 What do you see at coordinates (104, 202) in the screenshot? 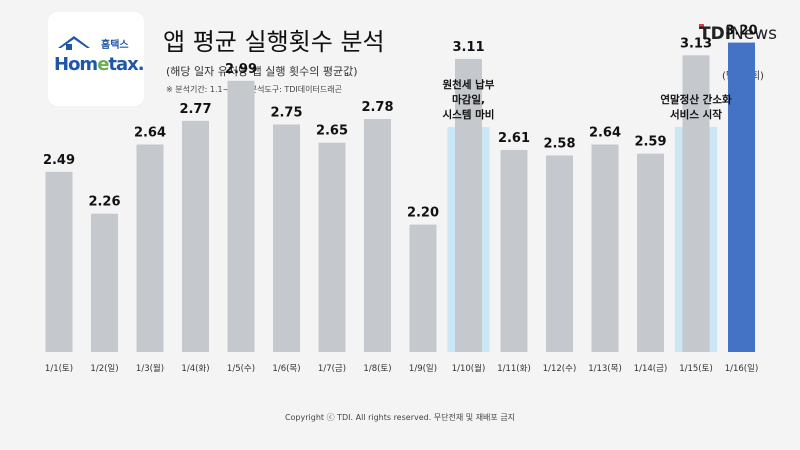
I see `value-label-2: 2.26` at bounding box center [104, 202].